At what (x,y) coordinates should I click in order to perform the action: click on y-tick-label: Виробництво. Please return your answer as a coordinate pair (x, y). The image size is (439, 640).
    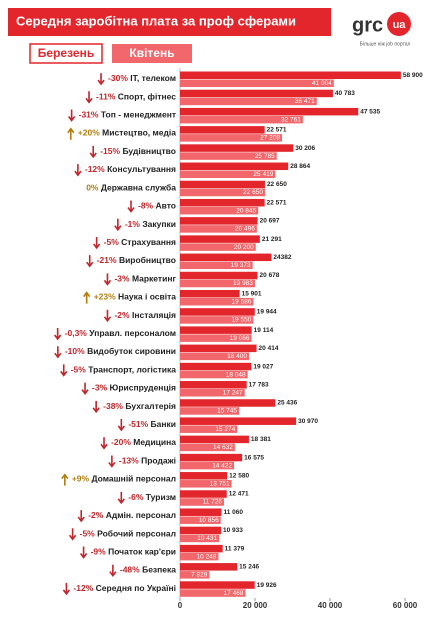
    Looking at the image, I should click on (147, 260).